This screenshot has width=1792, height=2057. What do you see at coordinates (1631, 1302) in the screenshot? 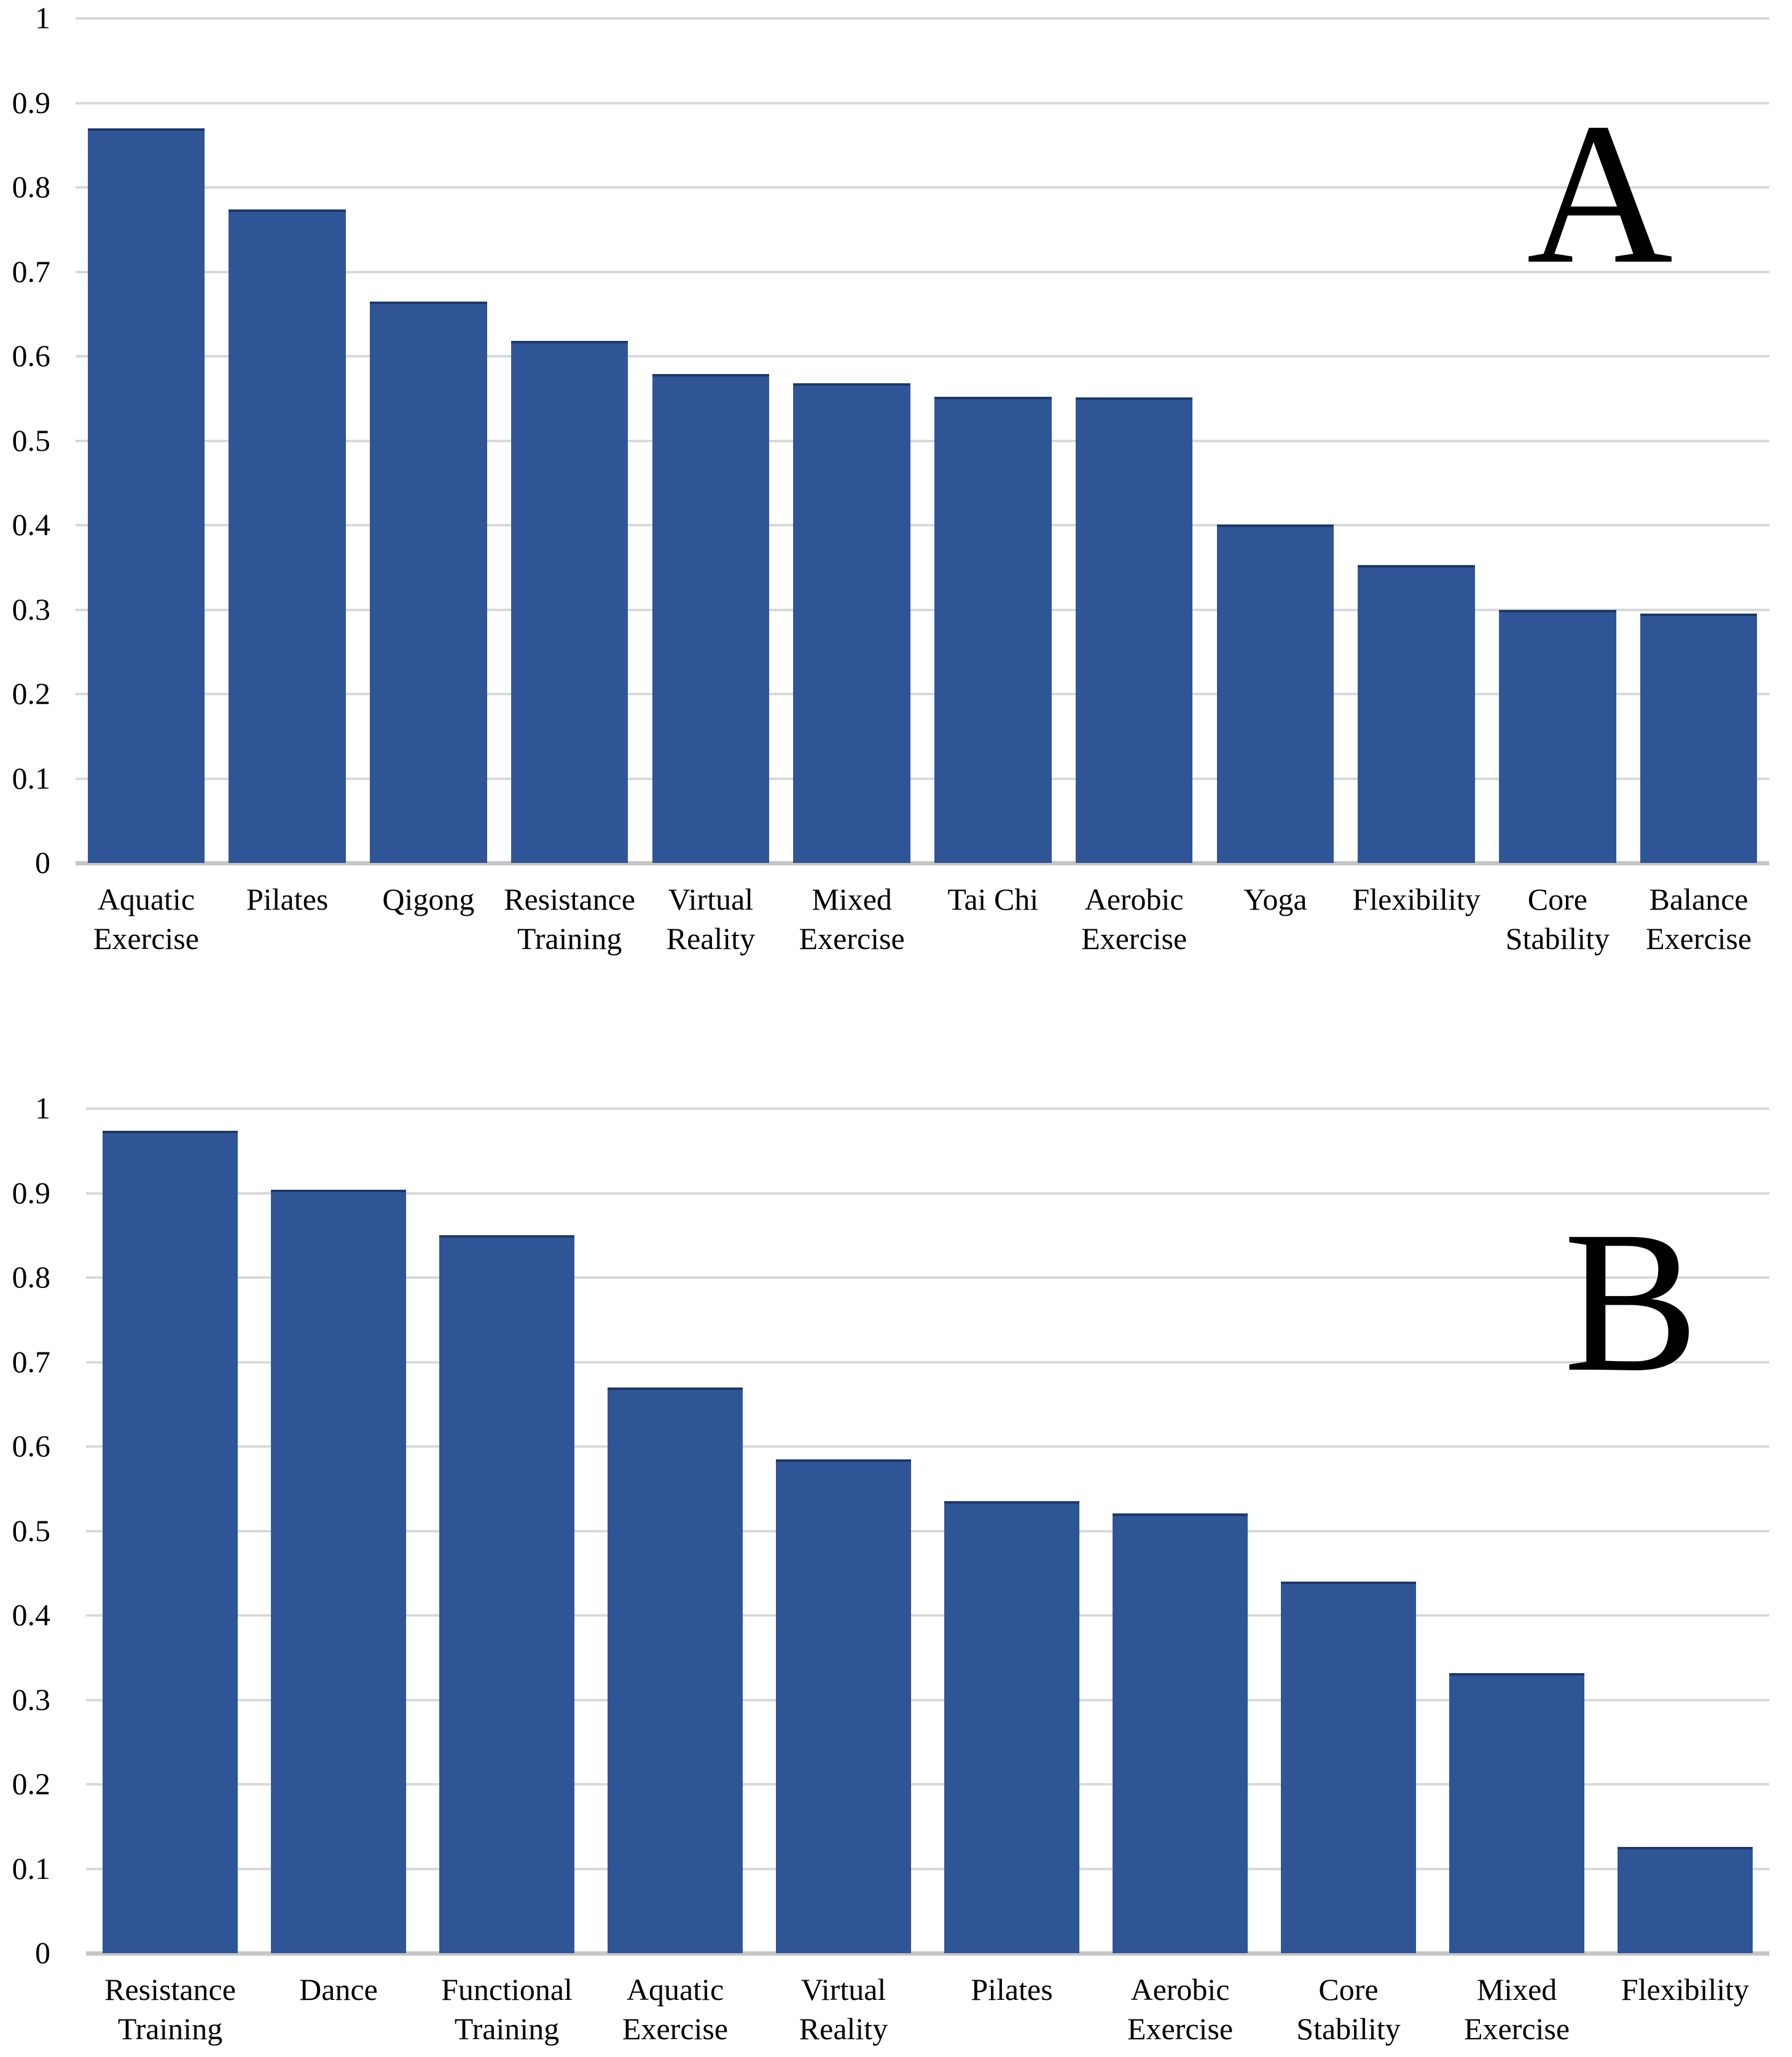
I see `panel-letter-b: B` at bounding box center [1631, 1302].